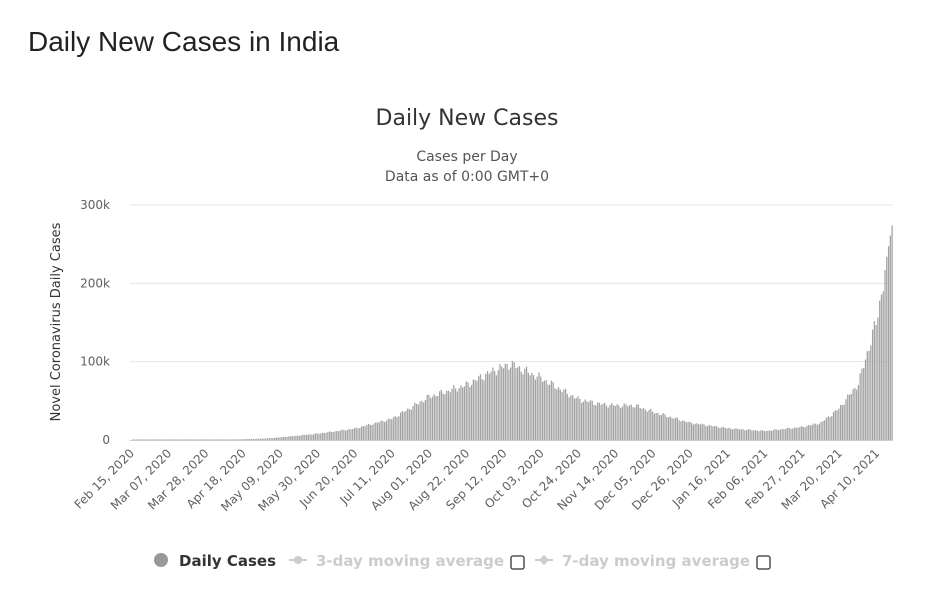  What do you see at coordinates (517, 562) in the screenshot?
I see `checkbox-3-day-average` at bounding box center [517, 562].